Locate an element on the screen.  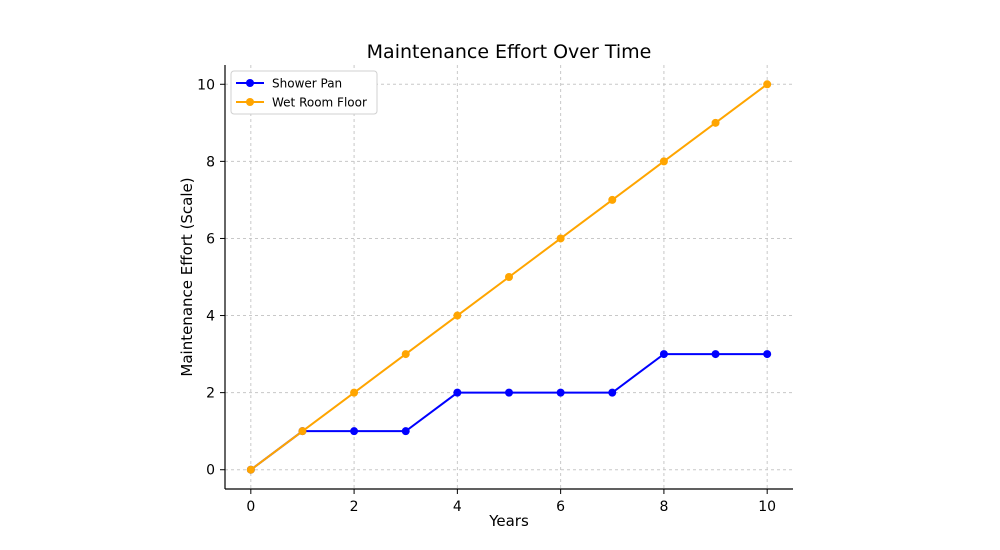
x-tick-label: 10 is located at coordinates (767, 507).